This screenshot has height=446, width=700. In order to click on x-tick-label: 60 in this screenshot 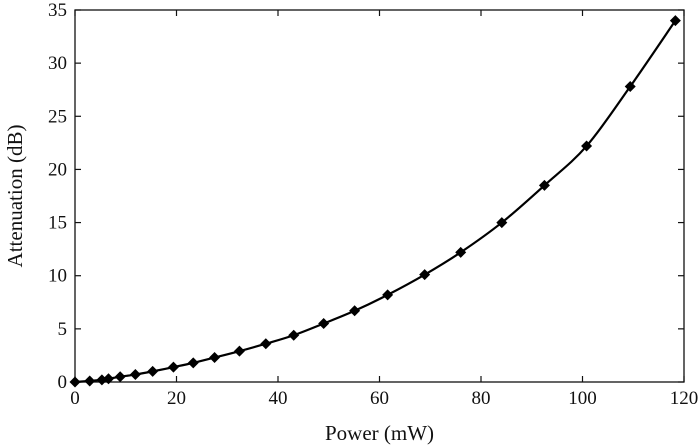, I will do `click(379, 398)`.